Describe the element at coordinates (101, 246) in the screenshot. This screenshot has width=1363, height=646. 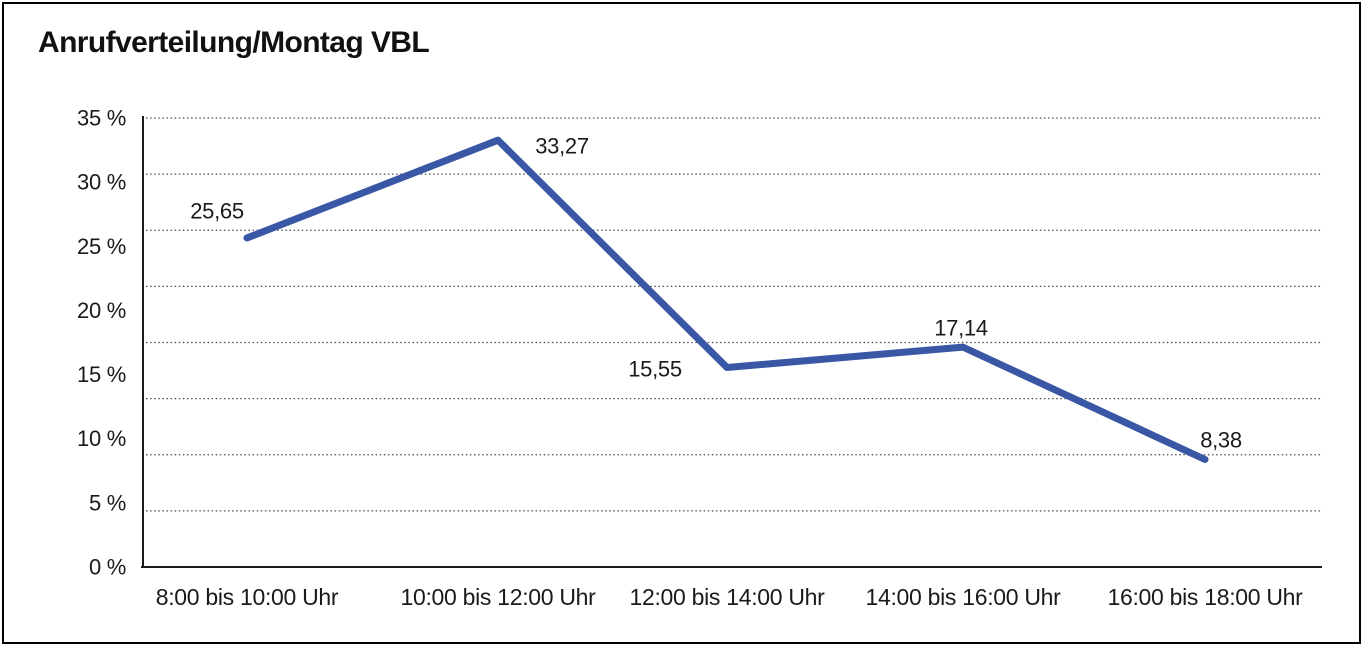
I see `y-axis-tick-label: 25 %` at that location.